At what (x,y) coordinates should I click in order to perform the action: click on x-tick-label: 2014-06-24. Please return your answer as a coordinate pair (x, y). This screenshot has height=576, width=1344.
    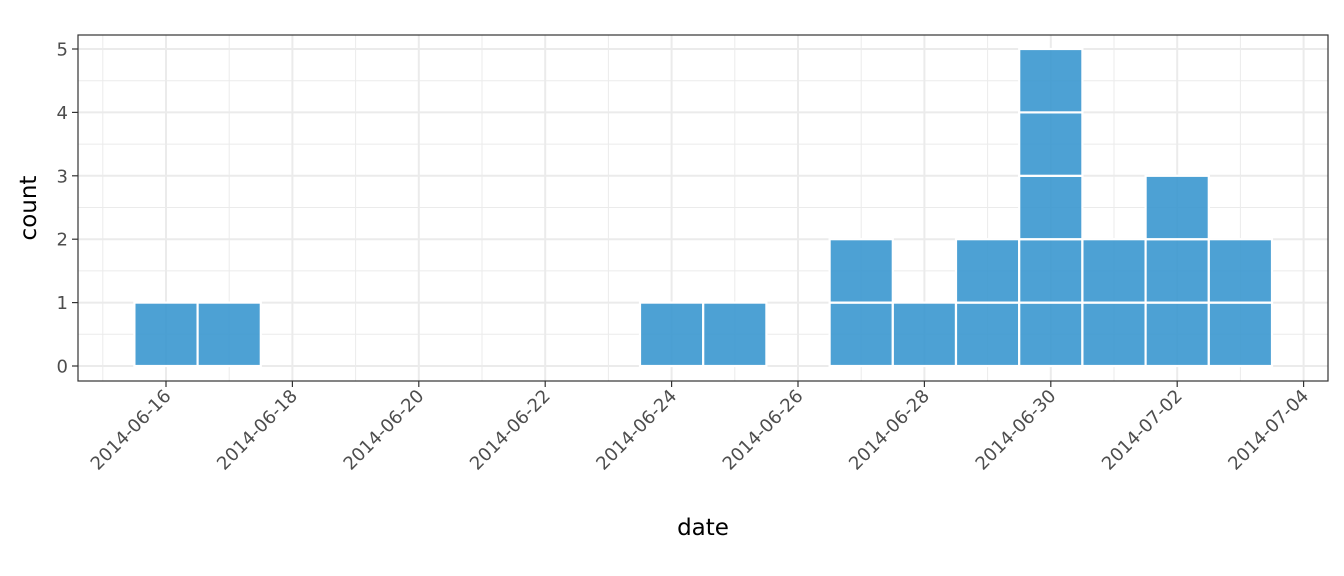
    Looking at the image, I should click on (636, 430).